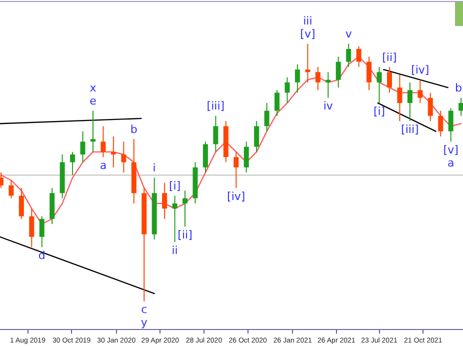 The image size is (463, 348). I want to click on annotation: ii, so click(175, 250).